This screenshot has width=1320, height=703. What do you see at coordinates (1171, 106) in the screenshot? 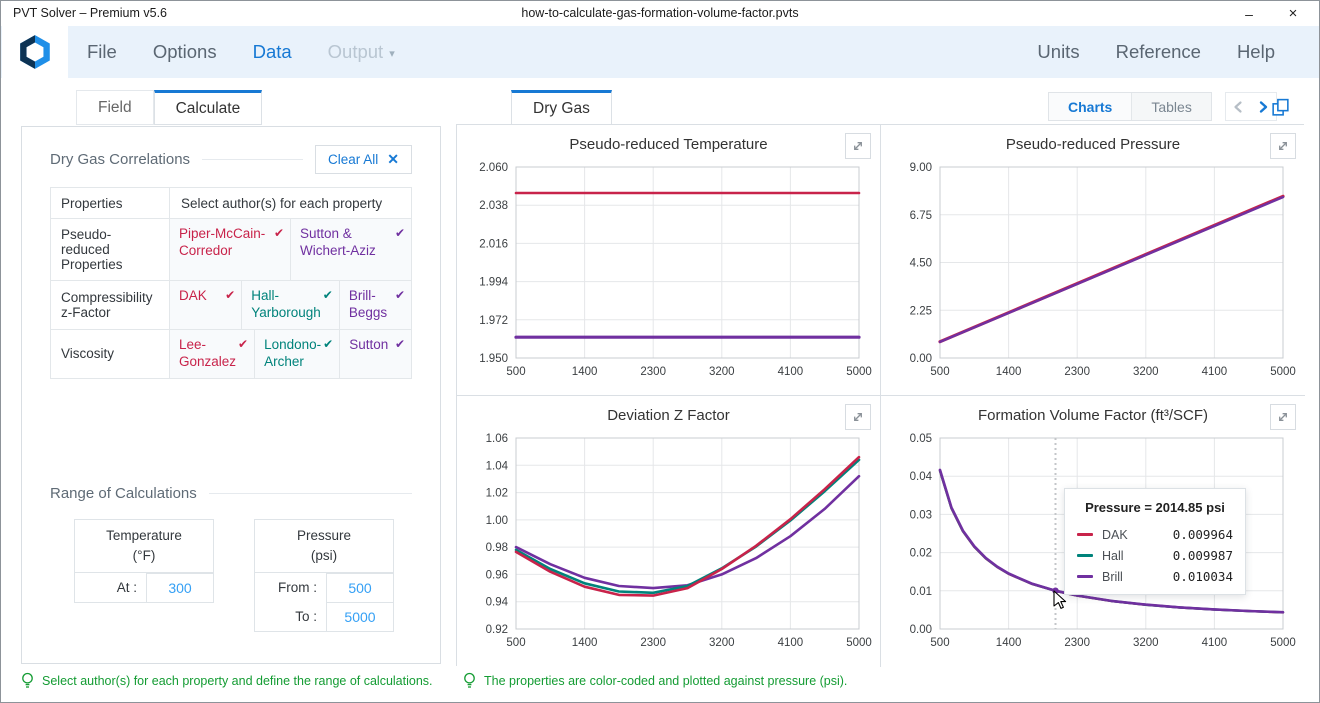
I see `view-toggle-tables: Tables` at bounding box center [1171, 106].